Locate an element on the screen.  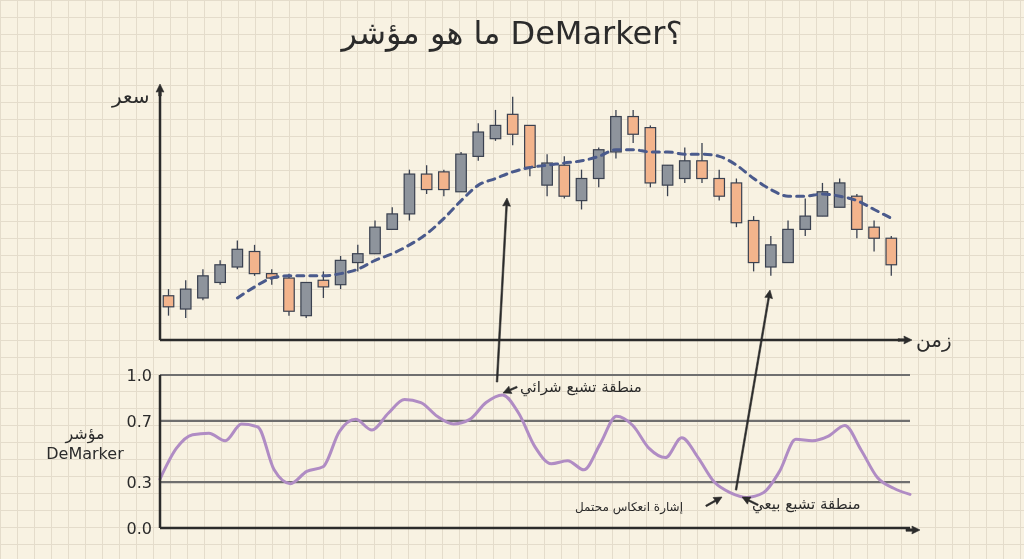
y-axis-title: مؤشر DeMarker is located at coordinates (85, 443).